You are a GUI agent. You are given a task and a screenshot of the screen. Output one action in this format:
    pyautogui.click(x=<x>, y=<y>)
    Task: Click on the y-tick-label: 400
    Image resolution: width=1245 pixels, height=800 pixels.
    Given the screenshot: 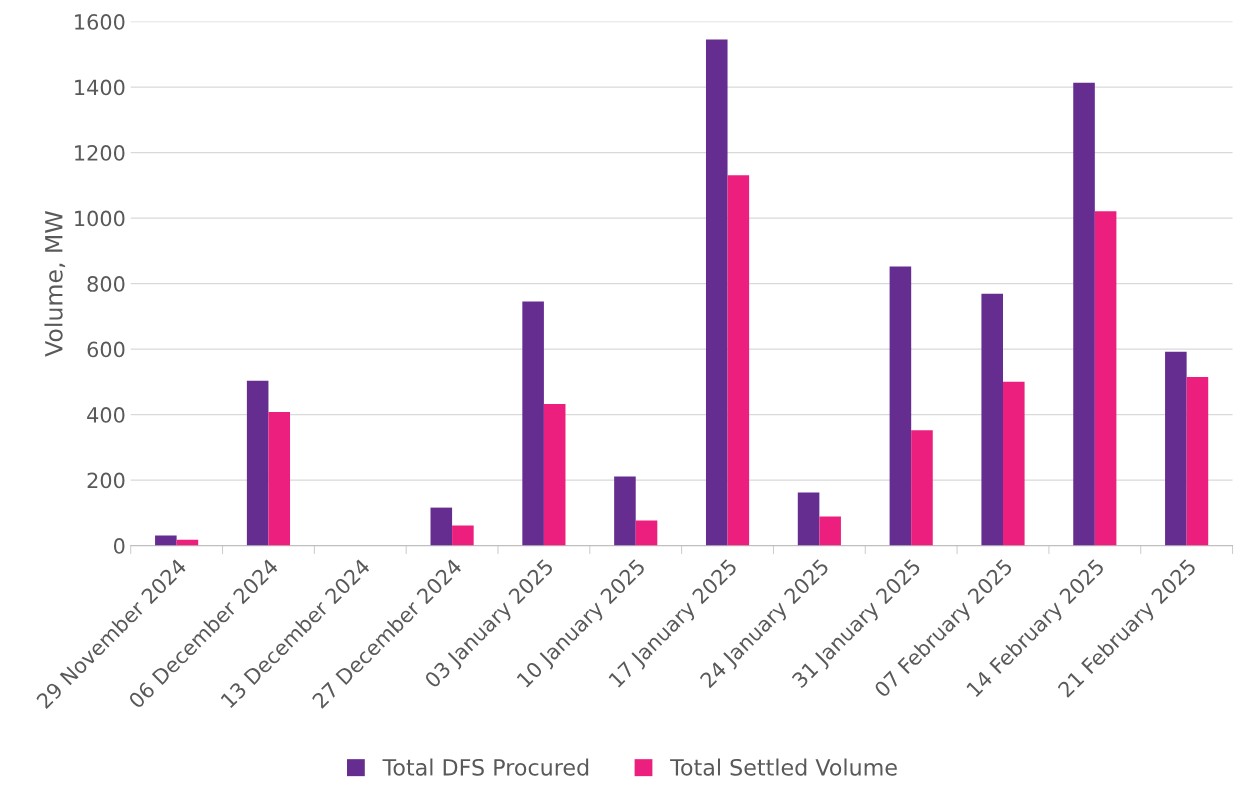 What is the action you would take?
    pyautogui.click(x=106, y=415)
    